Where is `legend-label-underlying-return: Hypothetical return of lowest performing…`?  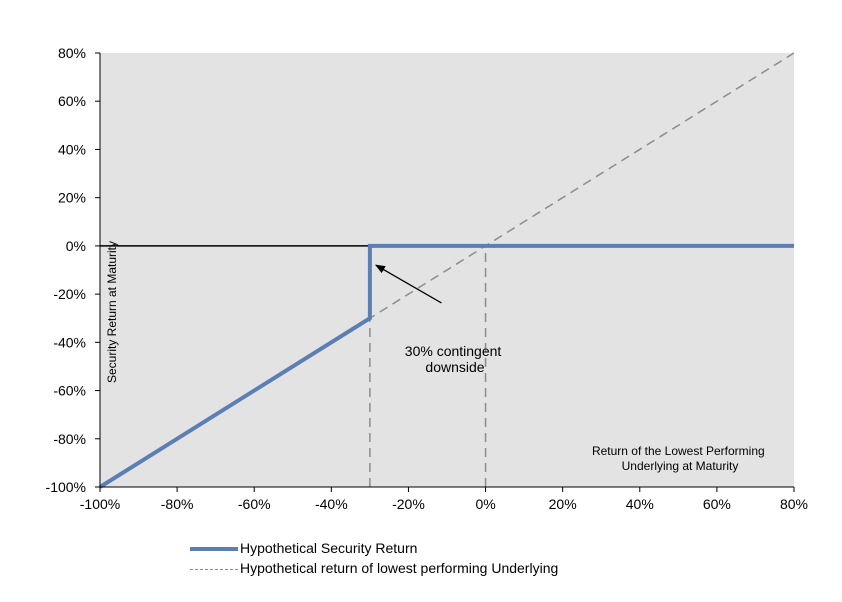 legend-label-underlying-return: Hypothetical return of lowest performing… is located at coordinates (399, 568).